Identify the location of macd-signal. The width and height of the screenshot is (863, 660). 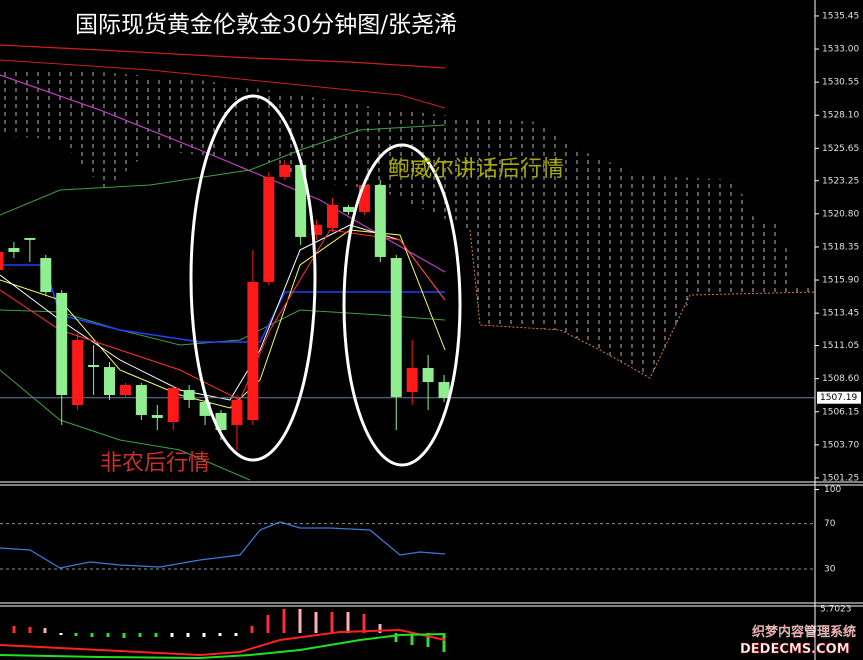
(223, 646).